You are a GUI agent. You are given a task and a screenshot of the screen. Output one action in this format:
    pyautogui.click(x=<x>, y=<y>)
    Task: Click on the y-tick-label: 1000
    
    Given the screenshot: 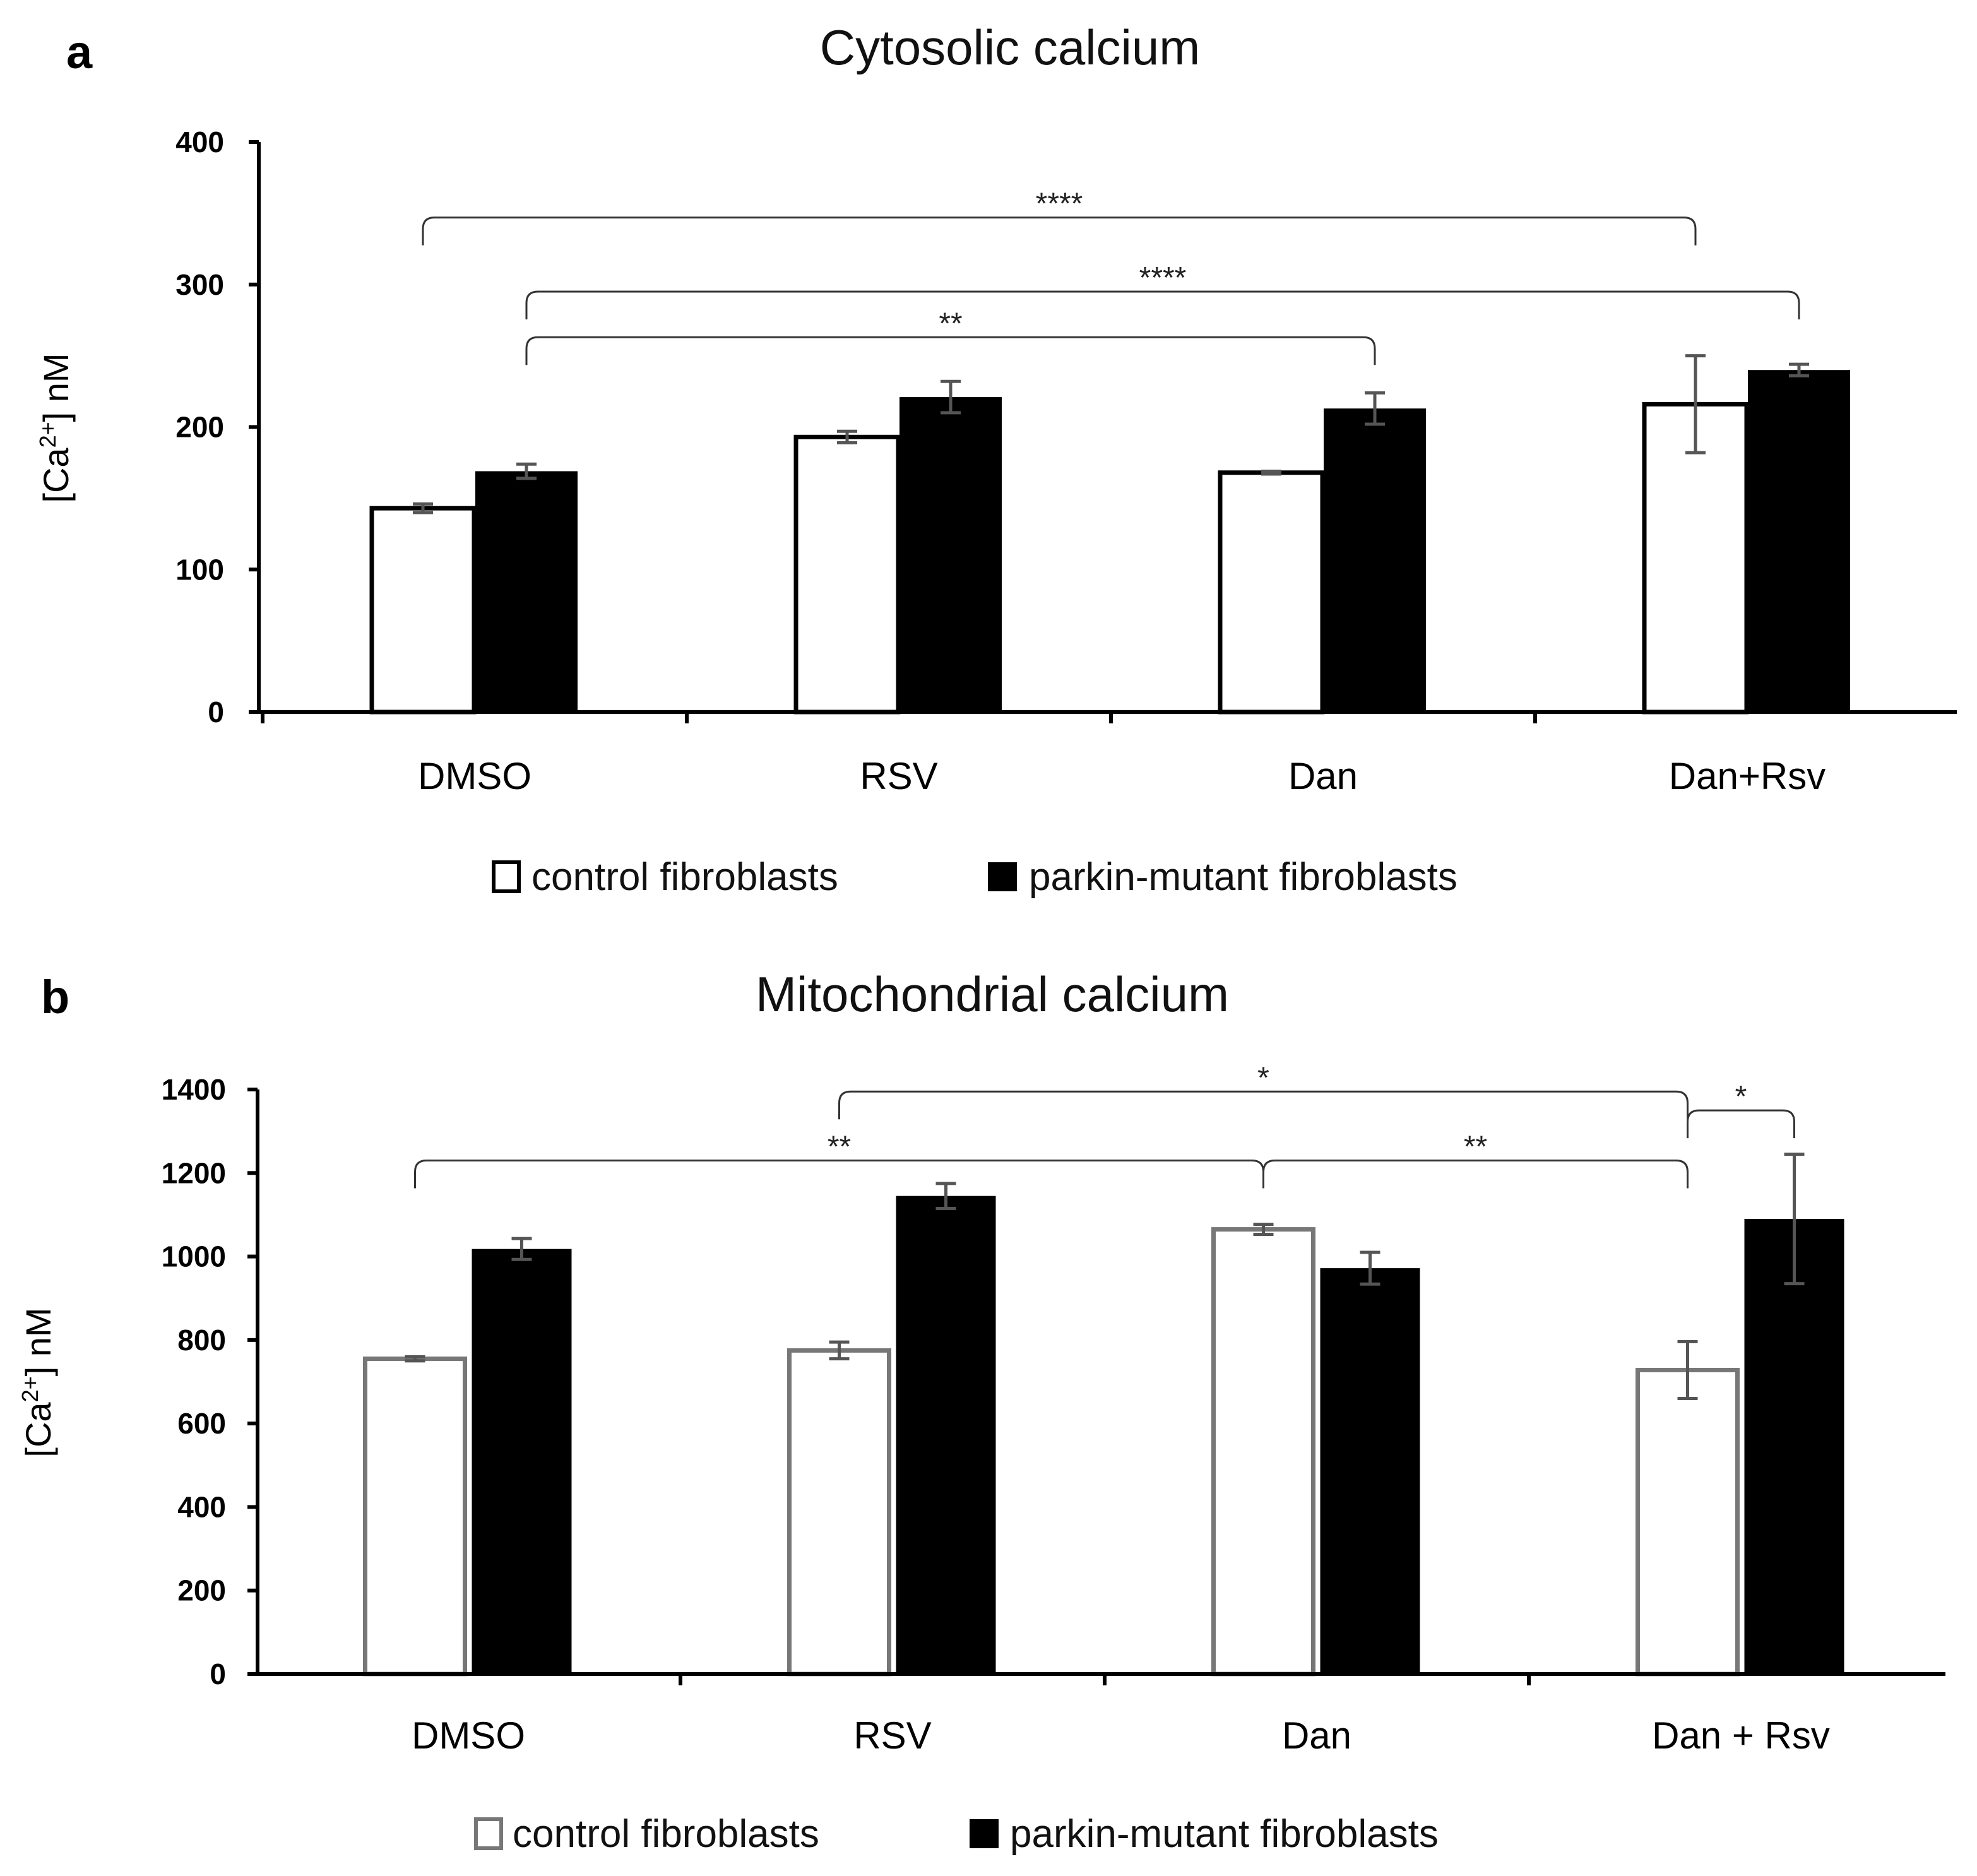 What is the action you would take?
    pyautogui.click(x=194, y=1256)
    